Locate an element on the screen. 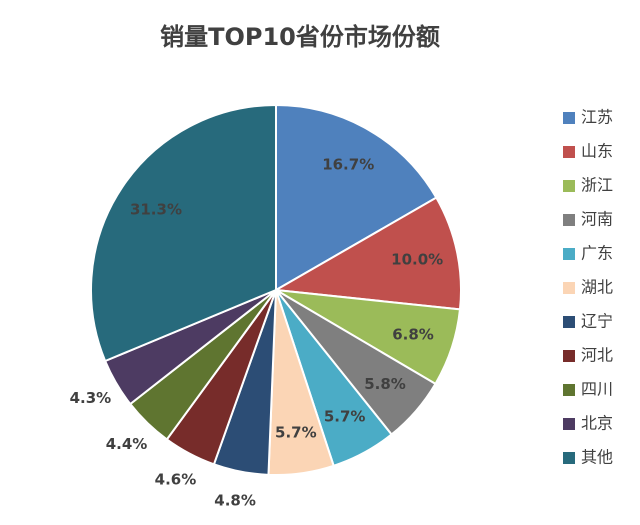 This screenshot has width=640, height=525. value-label: 16.7% is located at coordinates (348, 165).